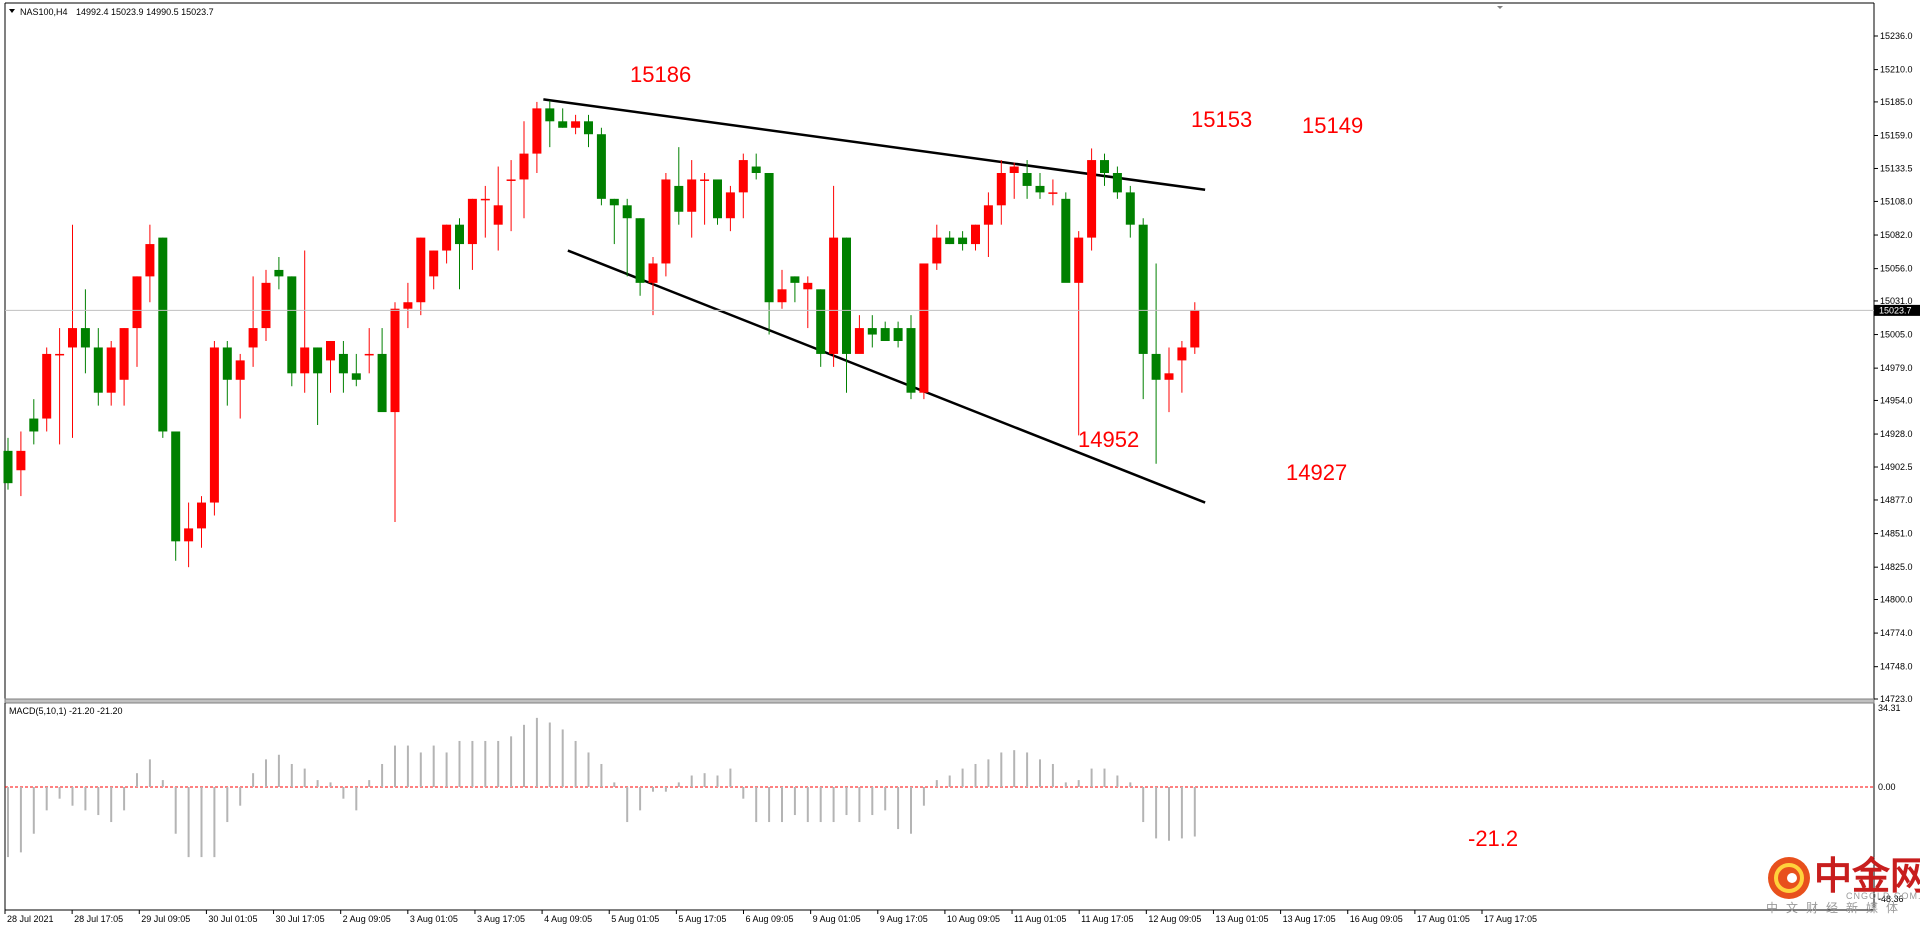 This screenshot has height=927, width=1920. Describe the element at coordinates (1891, 899) in the screenshot. I see `macd-axis-bottom: -48.36` at that location.